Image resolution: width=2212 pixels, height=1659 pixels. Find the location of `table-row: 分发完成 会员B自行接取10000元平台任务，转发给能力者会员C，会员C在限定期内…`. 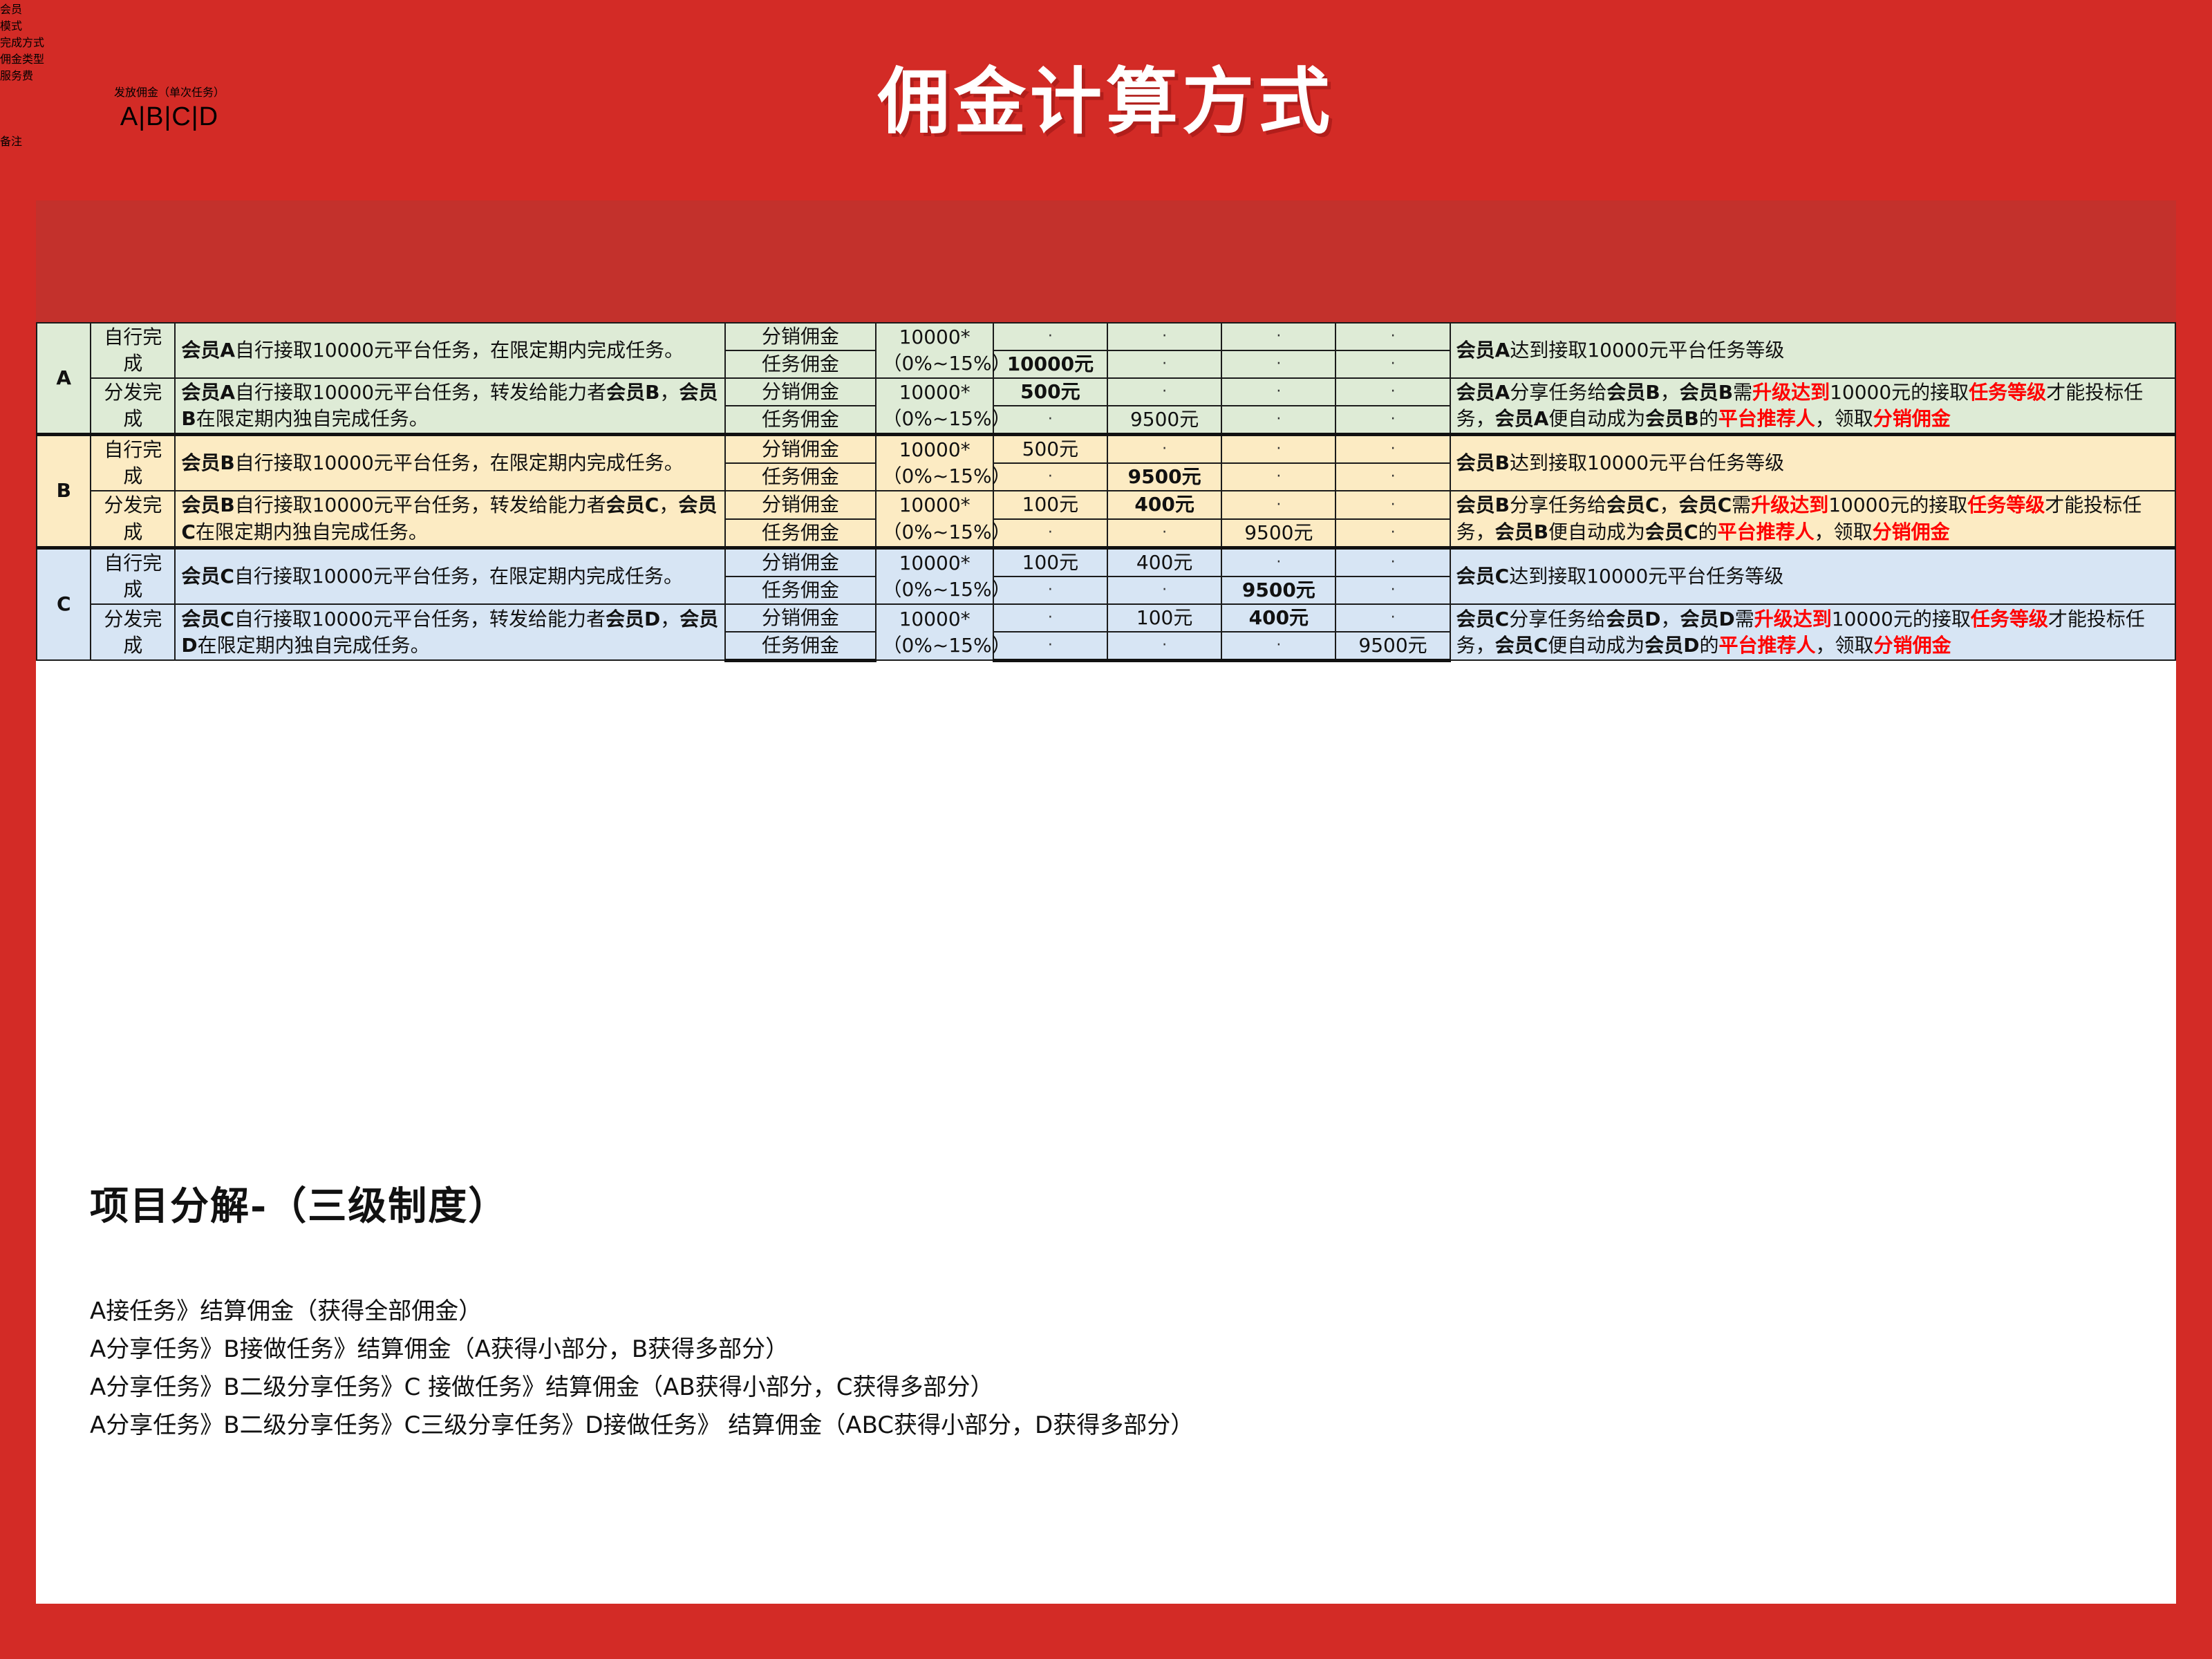

table-row: 分发完成 会员B自行接取10000元平台任务，转发给能力者会员C，会员C在限定期内… is located at coordinates (1107, 519).